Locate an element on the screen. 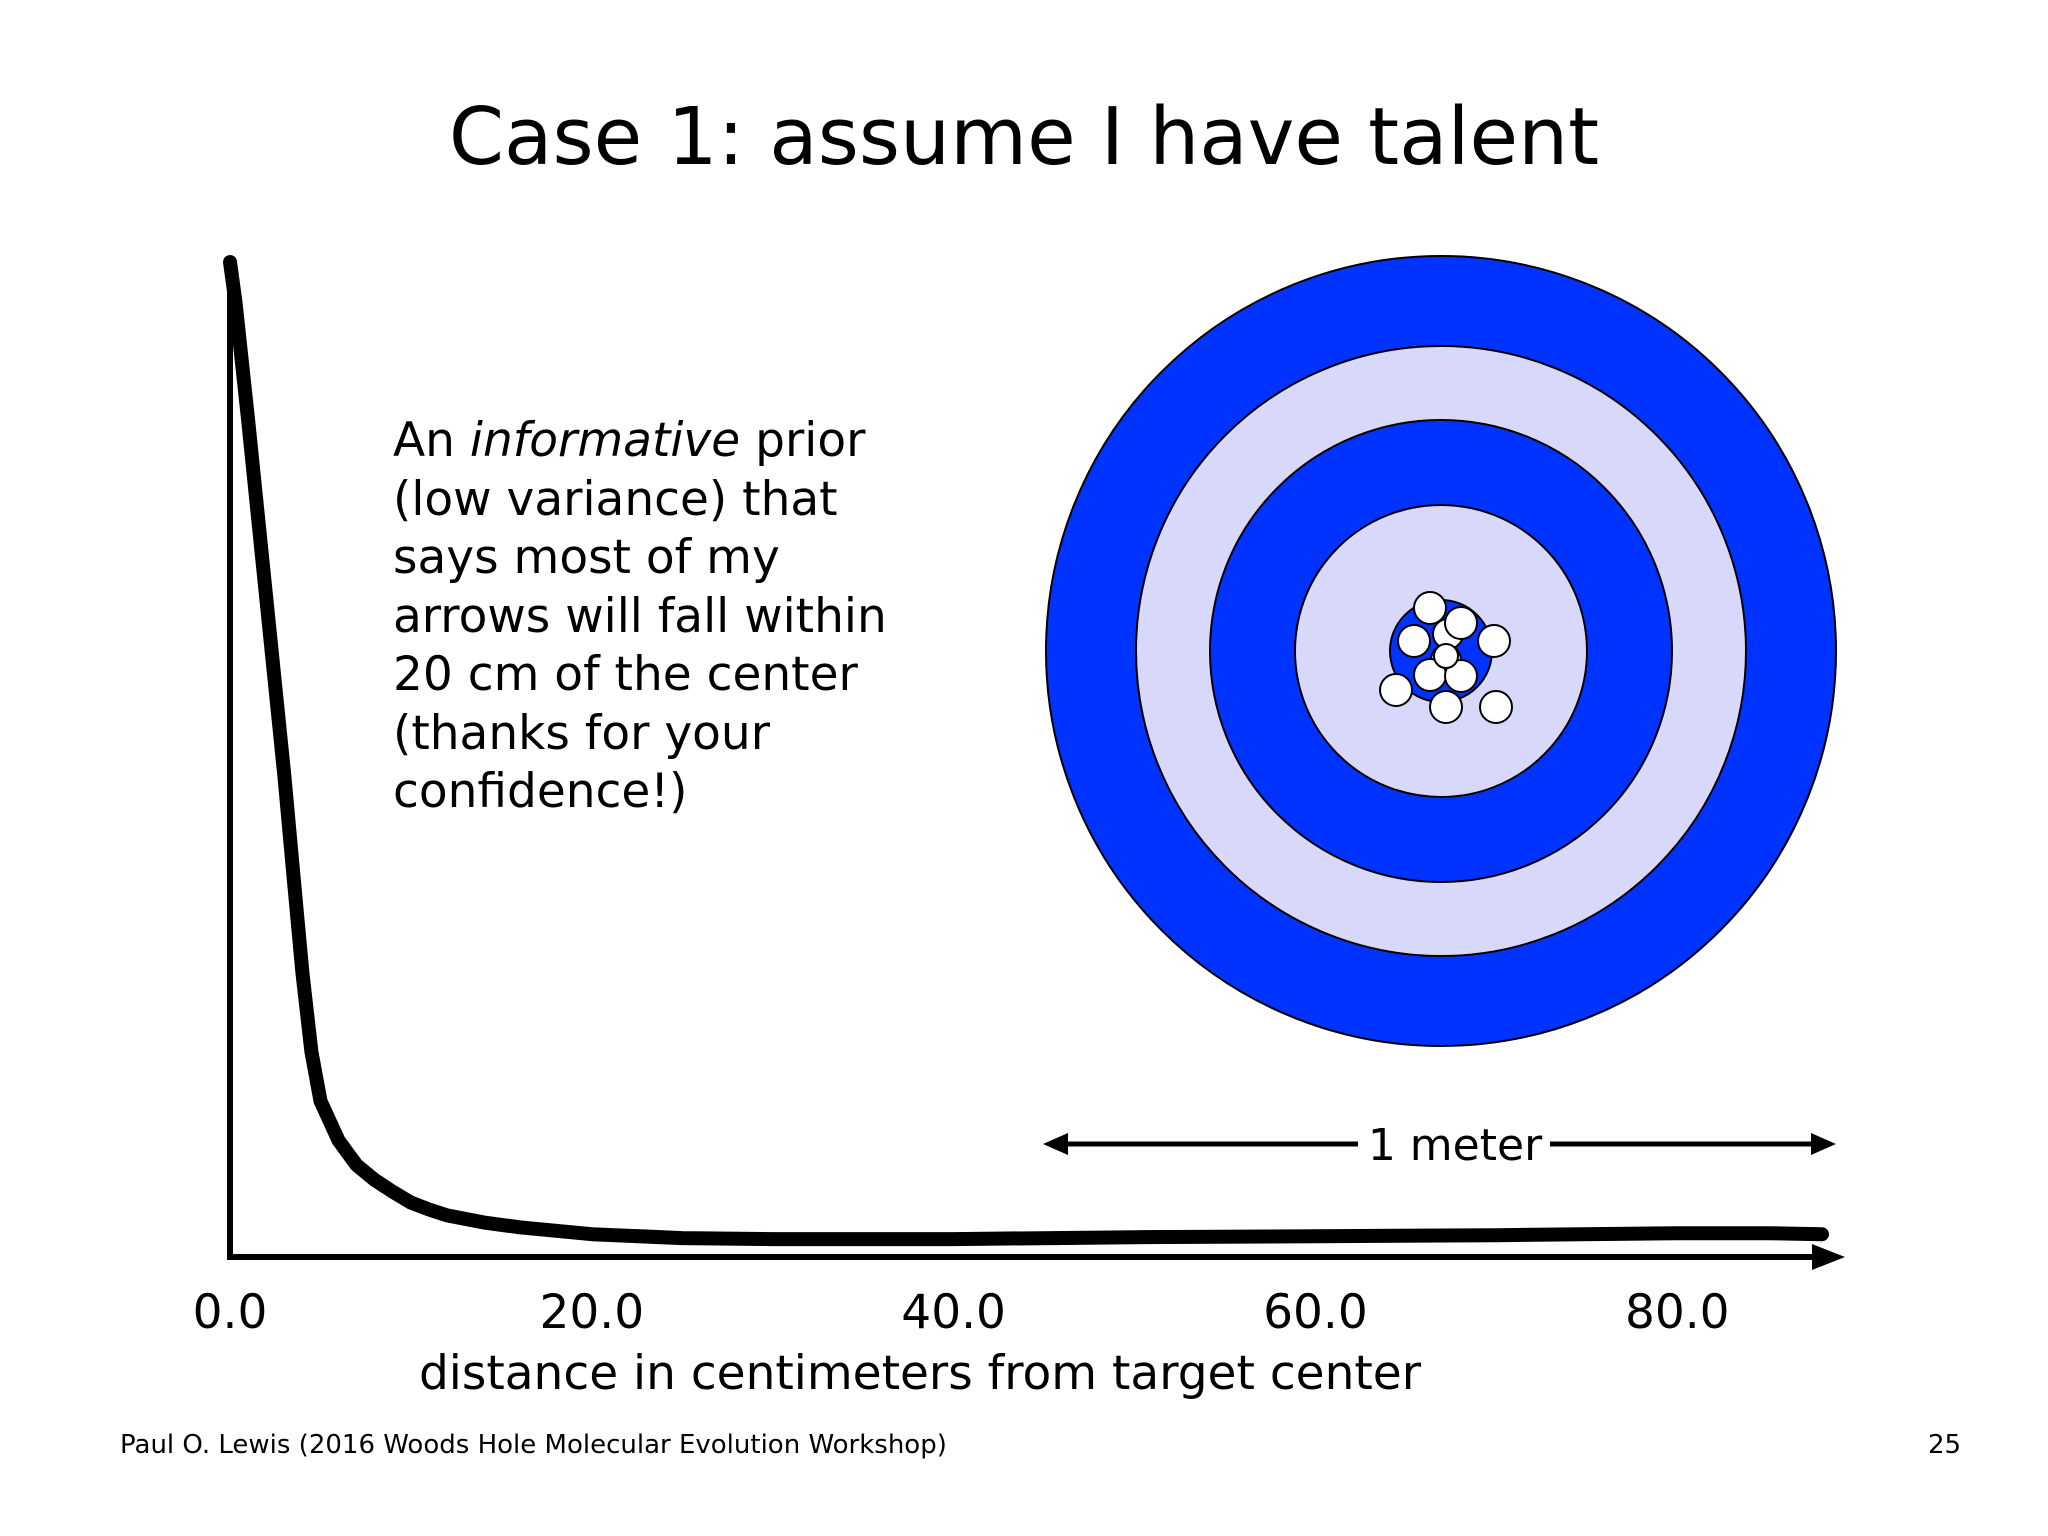  note-line-7: confidence!) is located at coordinates (540, 791).